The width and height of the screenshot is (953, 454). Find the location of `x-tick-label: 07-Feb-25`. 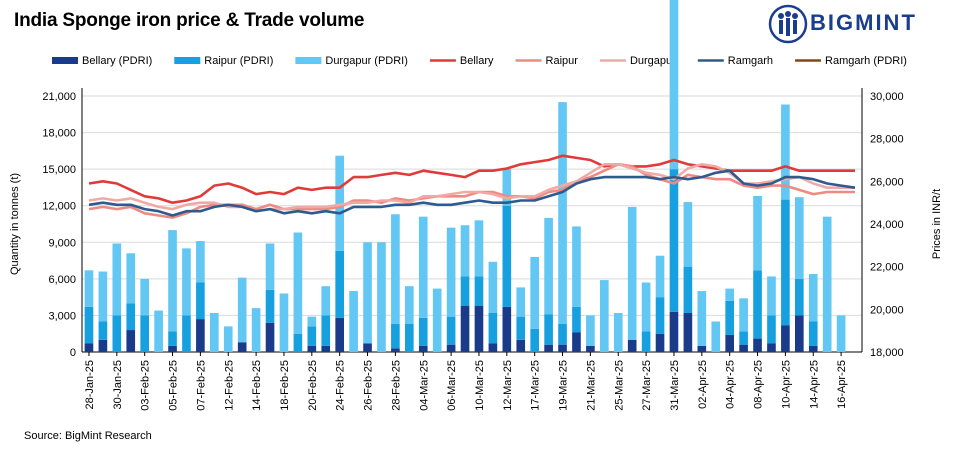

x-tick-label: 07-Feb-25 is located at coordinates (201, 385).